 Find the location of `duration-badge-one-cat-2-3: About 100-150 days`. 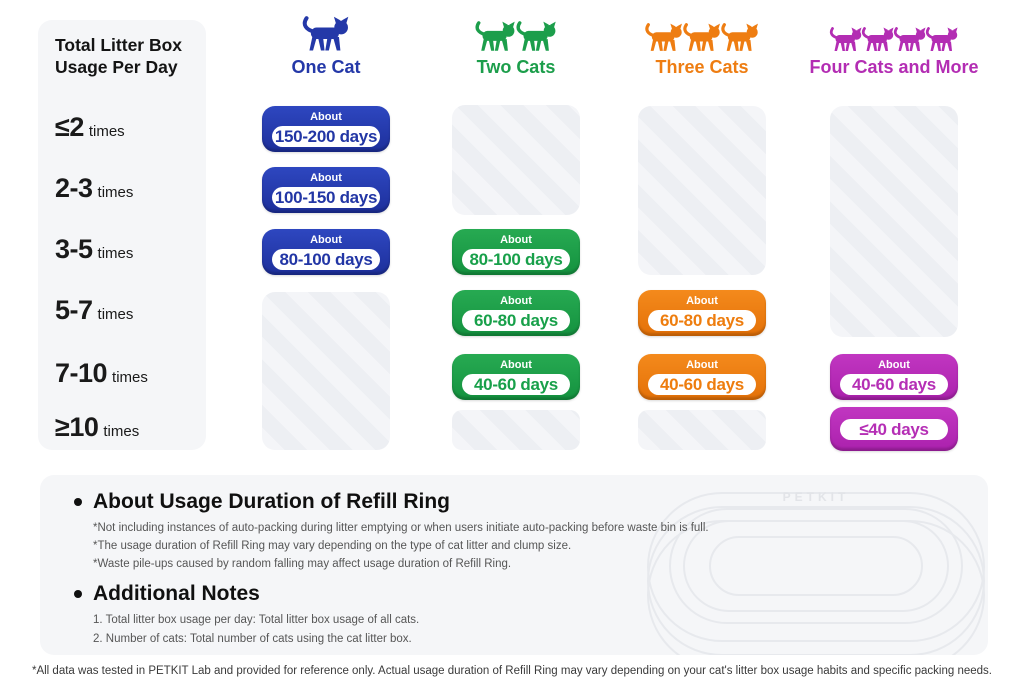

duration-badge-one-cat-2-3: About 100-150 days is located at coordinates (326, 190).